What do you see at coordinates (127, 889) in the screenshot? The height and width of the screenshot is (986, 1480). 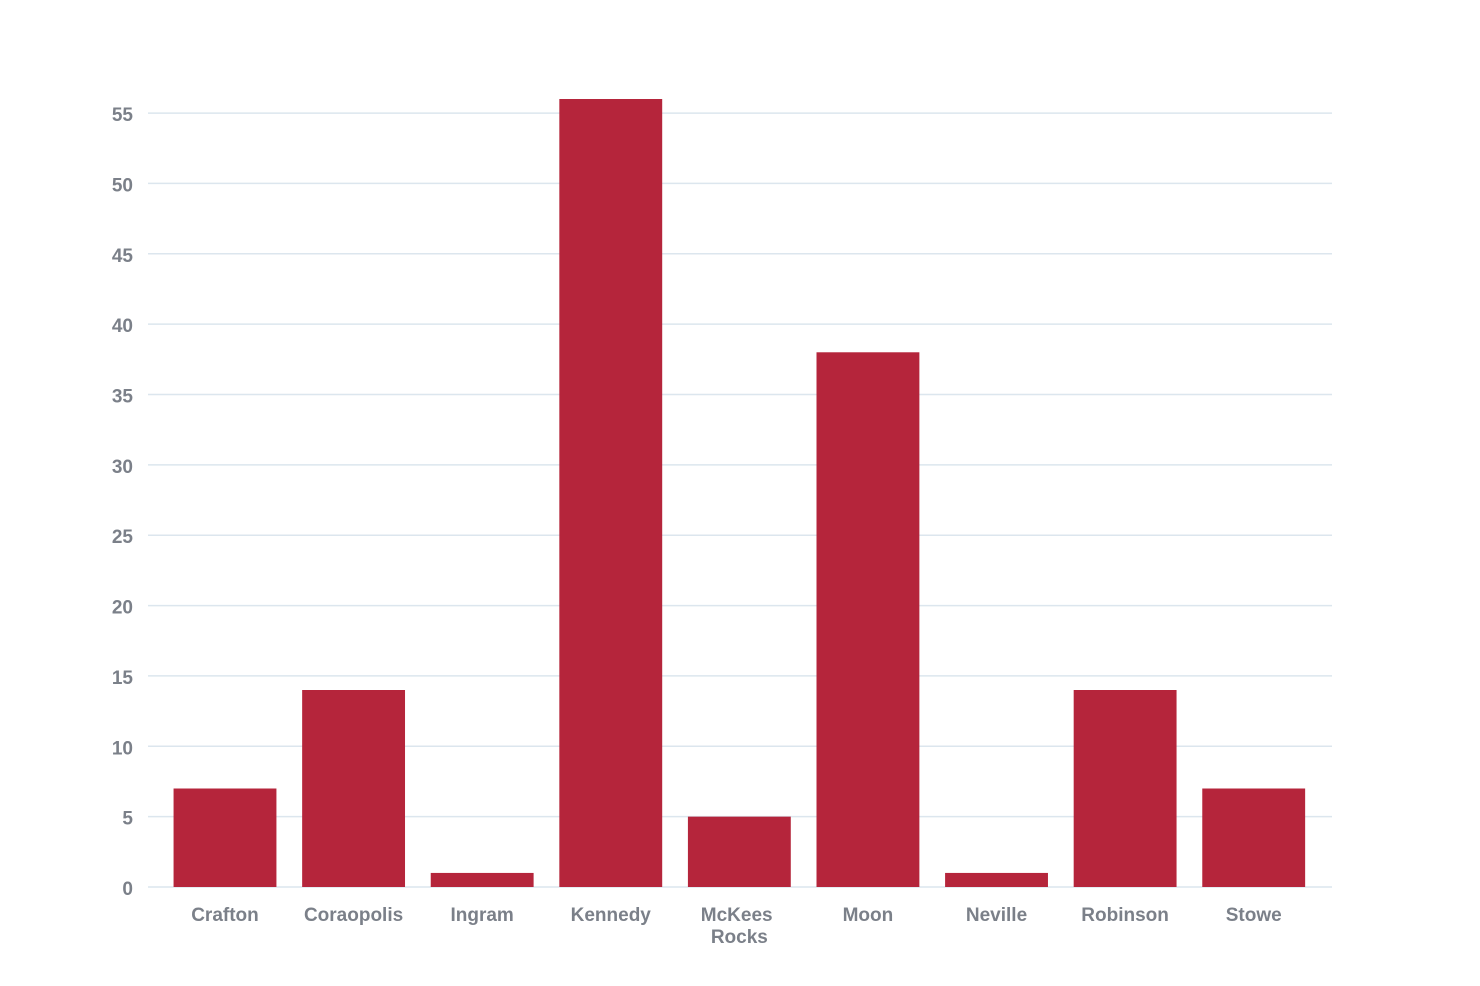 I see `y-tick-label: 0` at bounding box center [127, 889].